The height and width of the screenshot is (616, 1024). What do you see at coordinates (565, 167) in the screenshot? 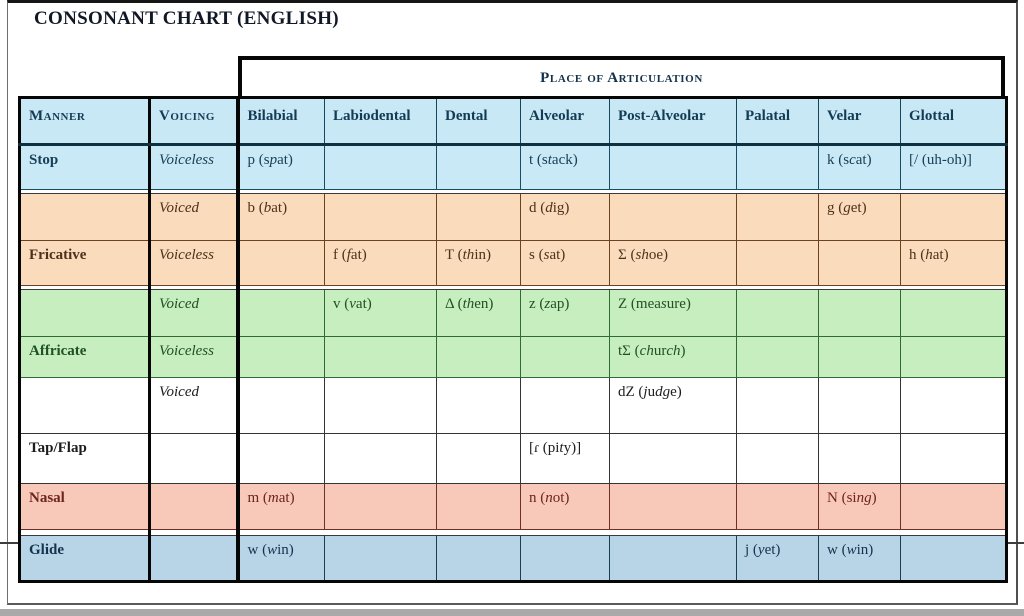
I see `phoneme-cell: t (stack)` at bounding box center [565, 167].